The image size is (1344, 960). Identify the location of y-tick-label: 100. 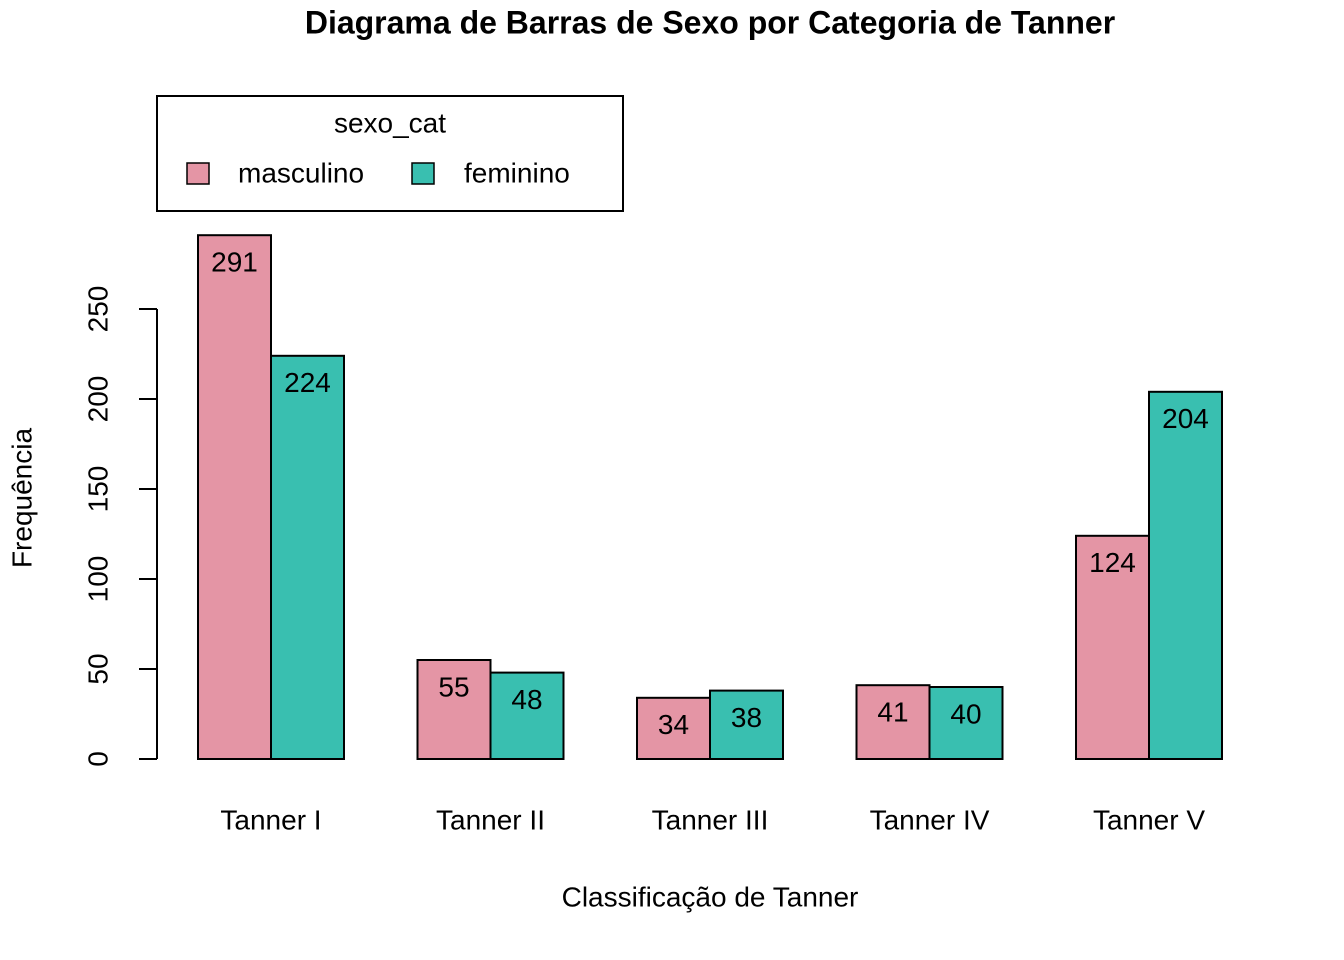
(97, 579).